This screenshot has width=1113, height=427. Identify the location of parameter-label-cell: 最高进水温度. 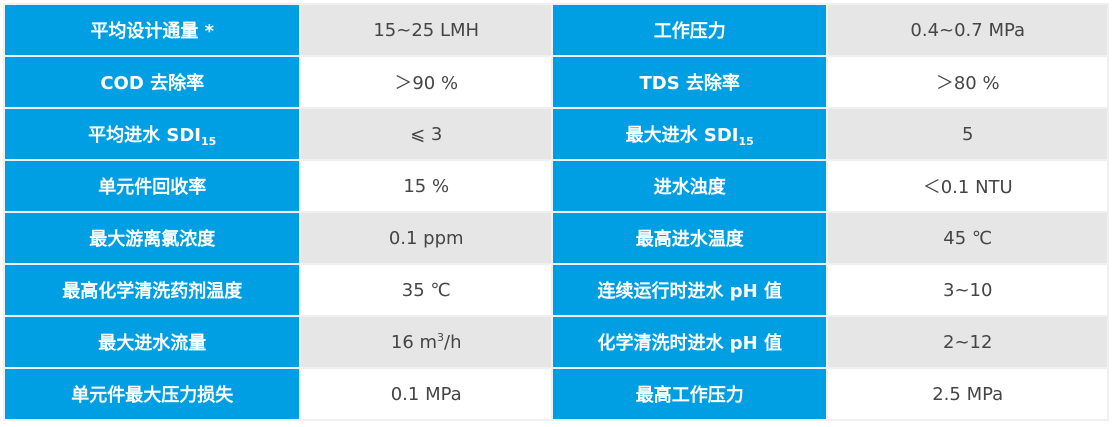
(689, 238).